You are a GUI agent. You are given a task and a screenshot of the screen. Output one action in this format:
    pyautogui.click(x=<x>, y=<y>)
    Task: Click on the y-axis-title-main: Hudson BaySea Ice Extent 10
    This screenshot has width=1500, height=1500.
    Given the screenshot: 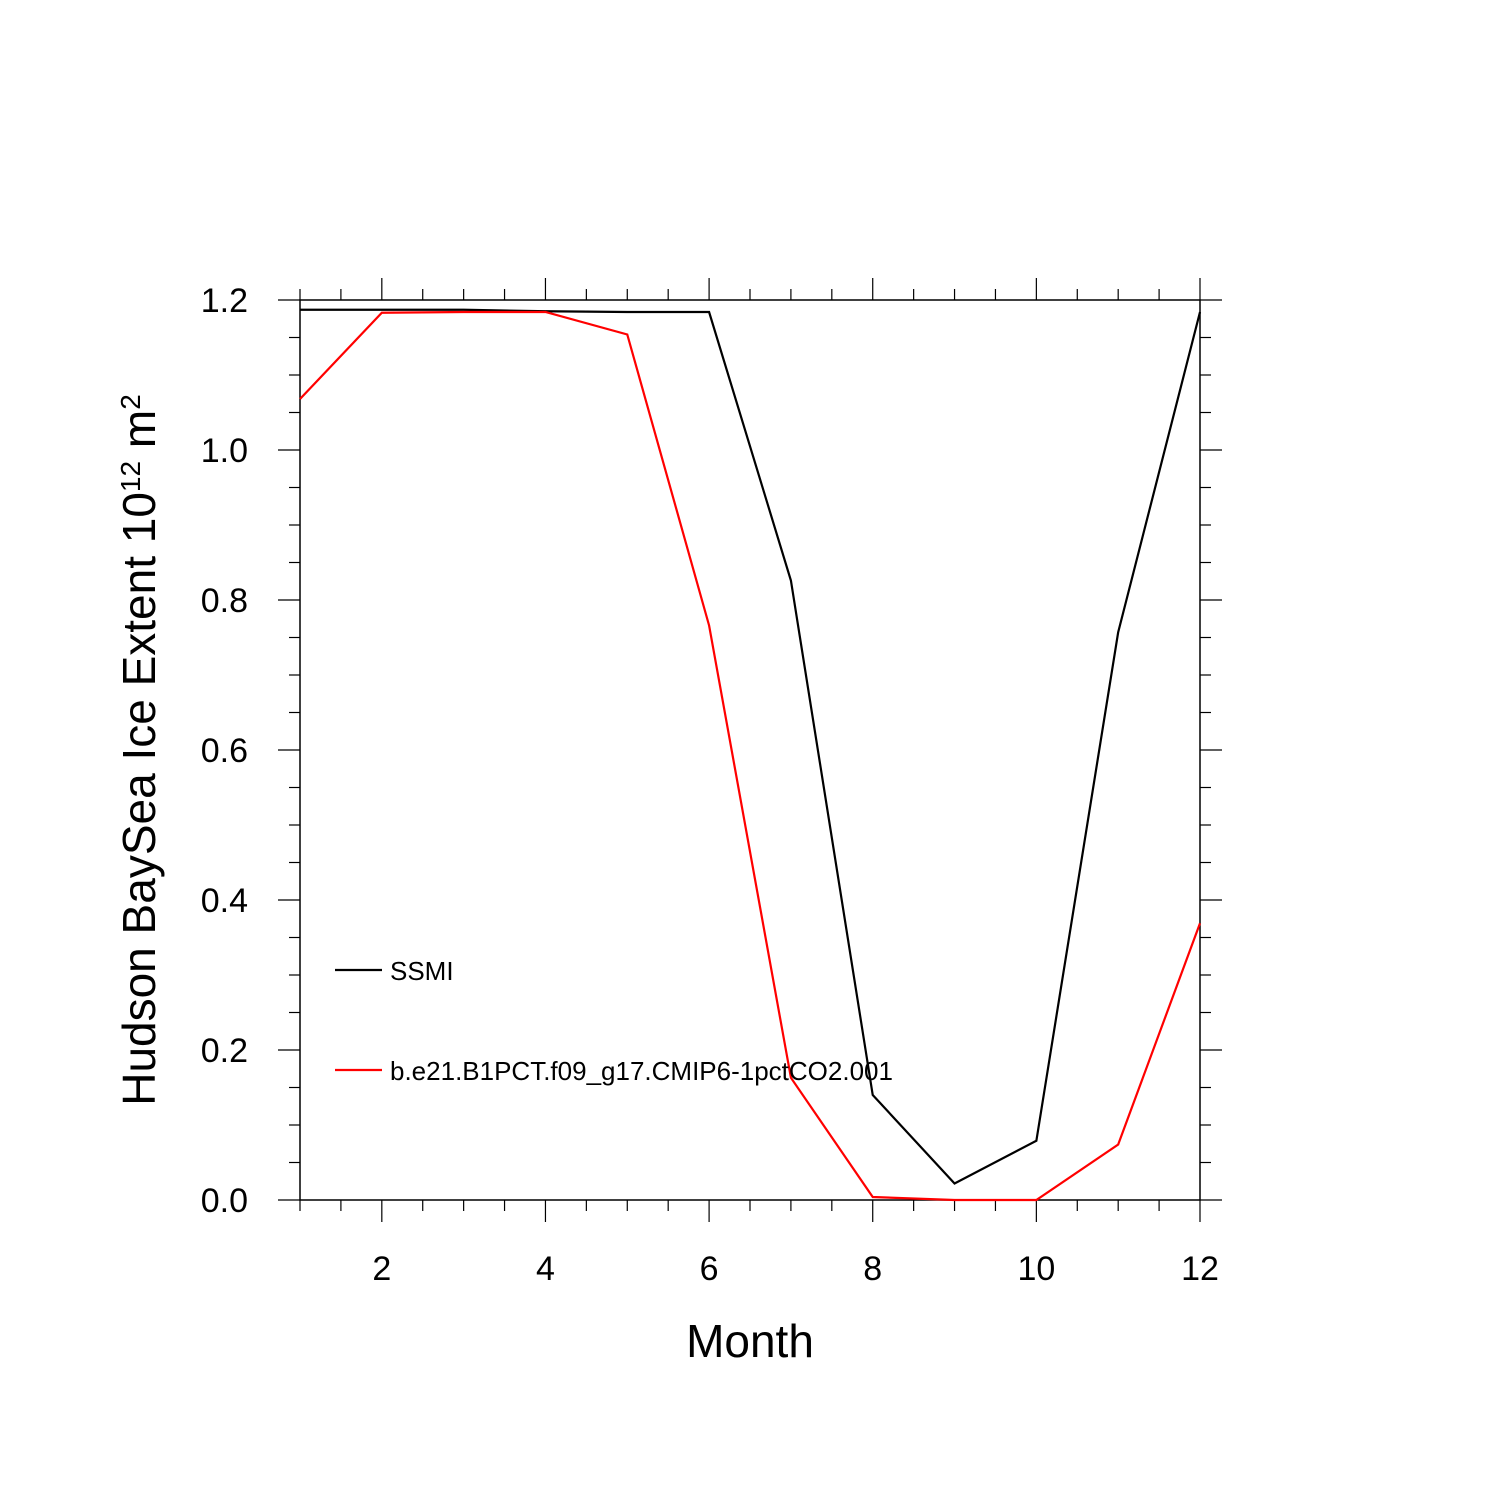 What is the action you would take?
    pyautogui.click(x=139, y=799)
    